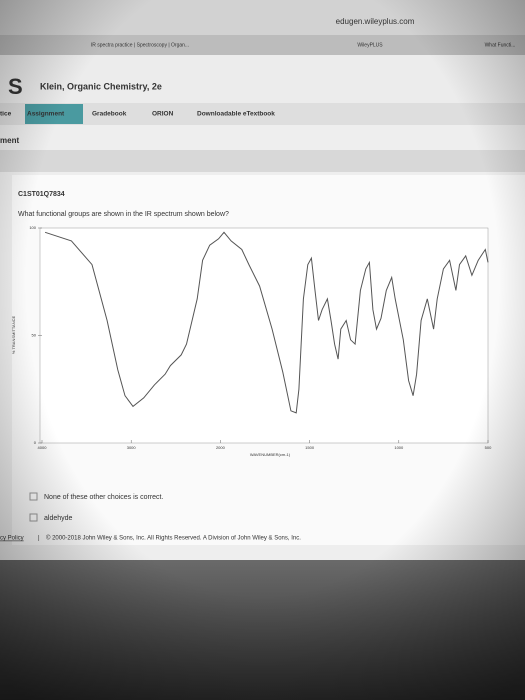 The image size is (525, 700). I want to click on x-tick-label: 3000, so click(132, 447).